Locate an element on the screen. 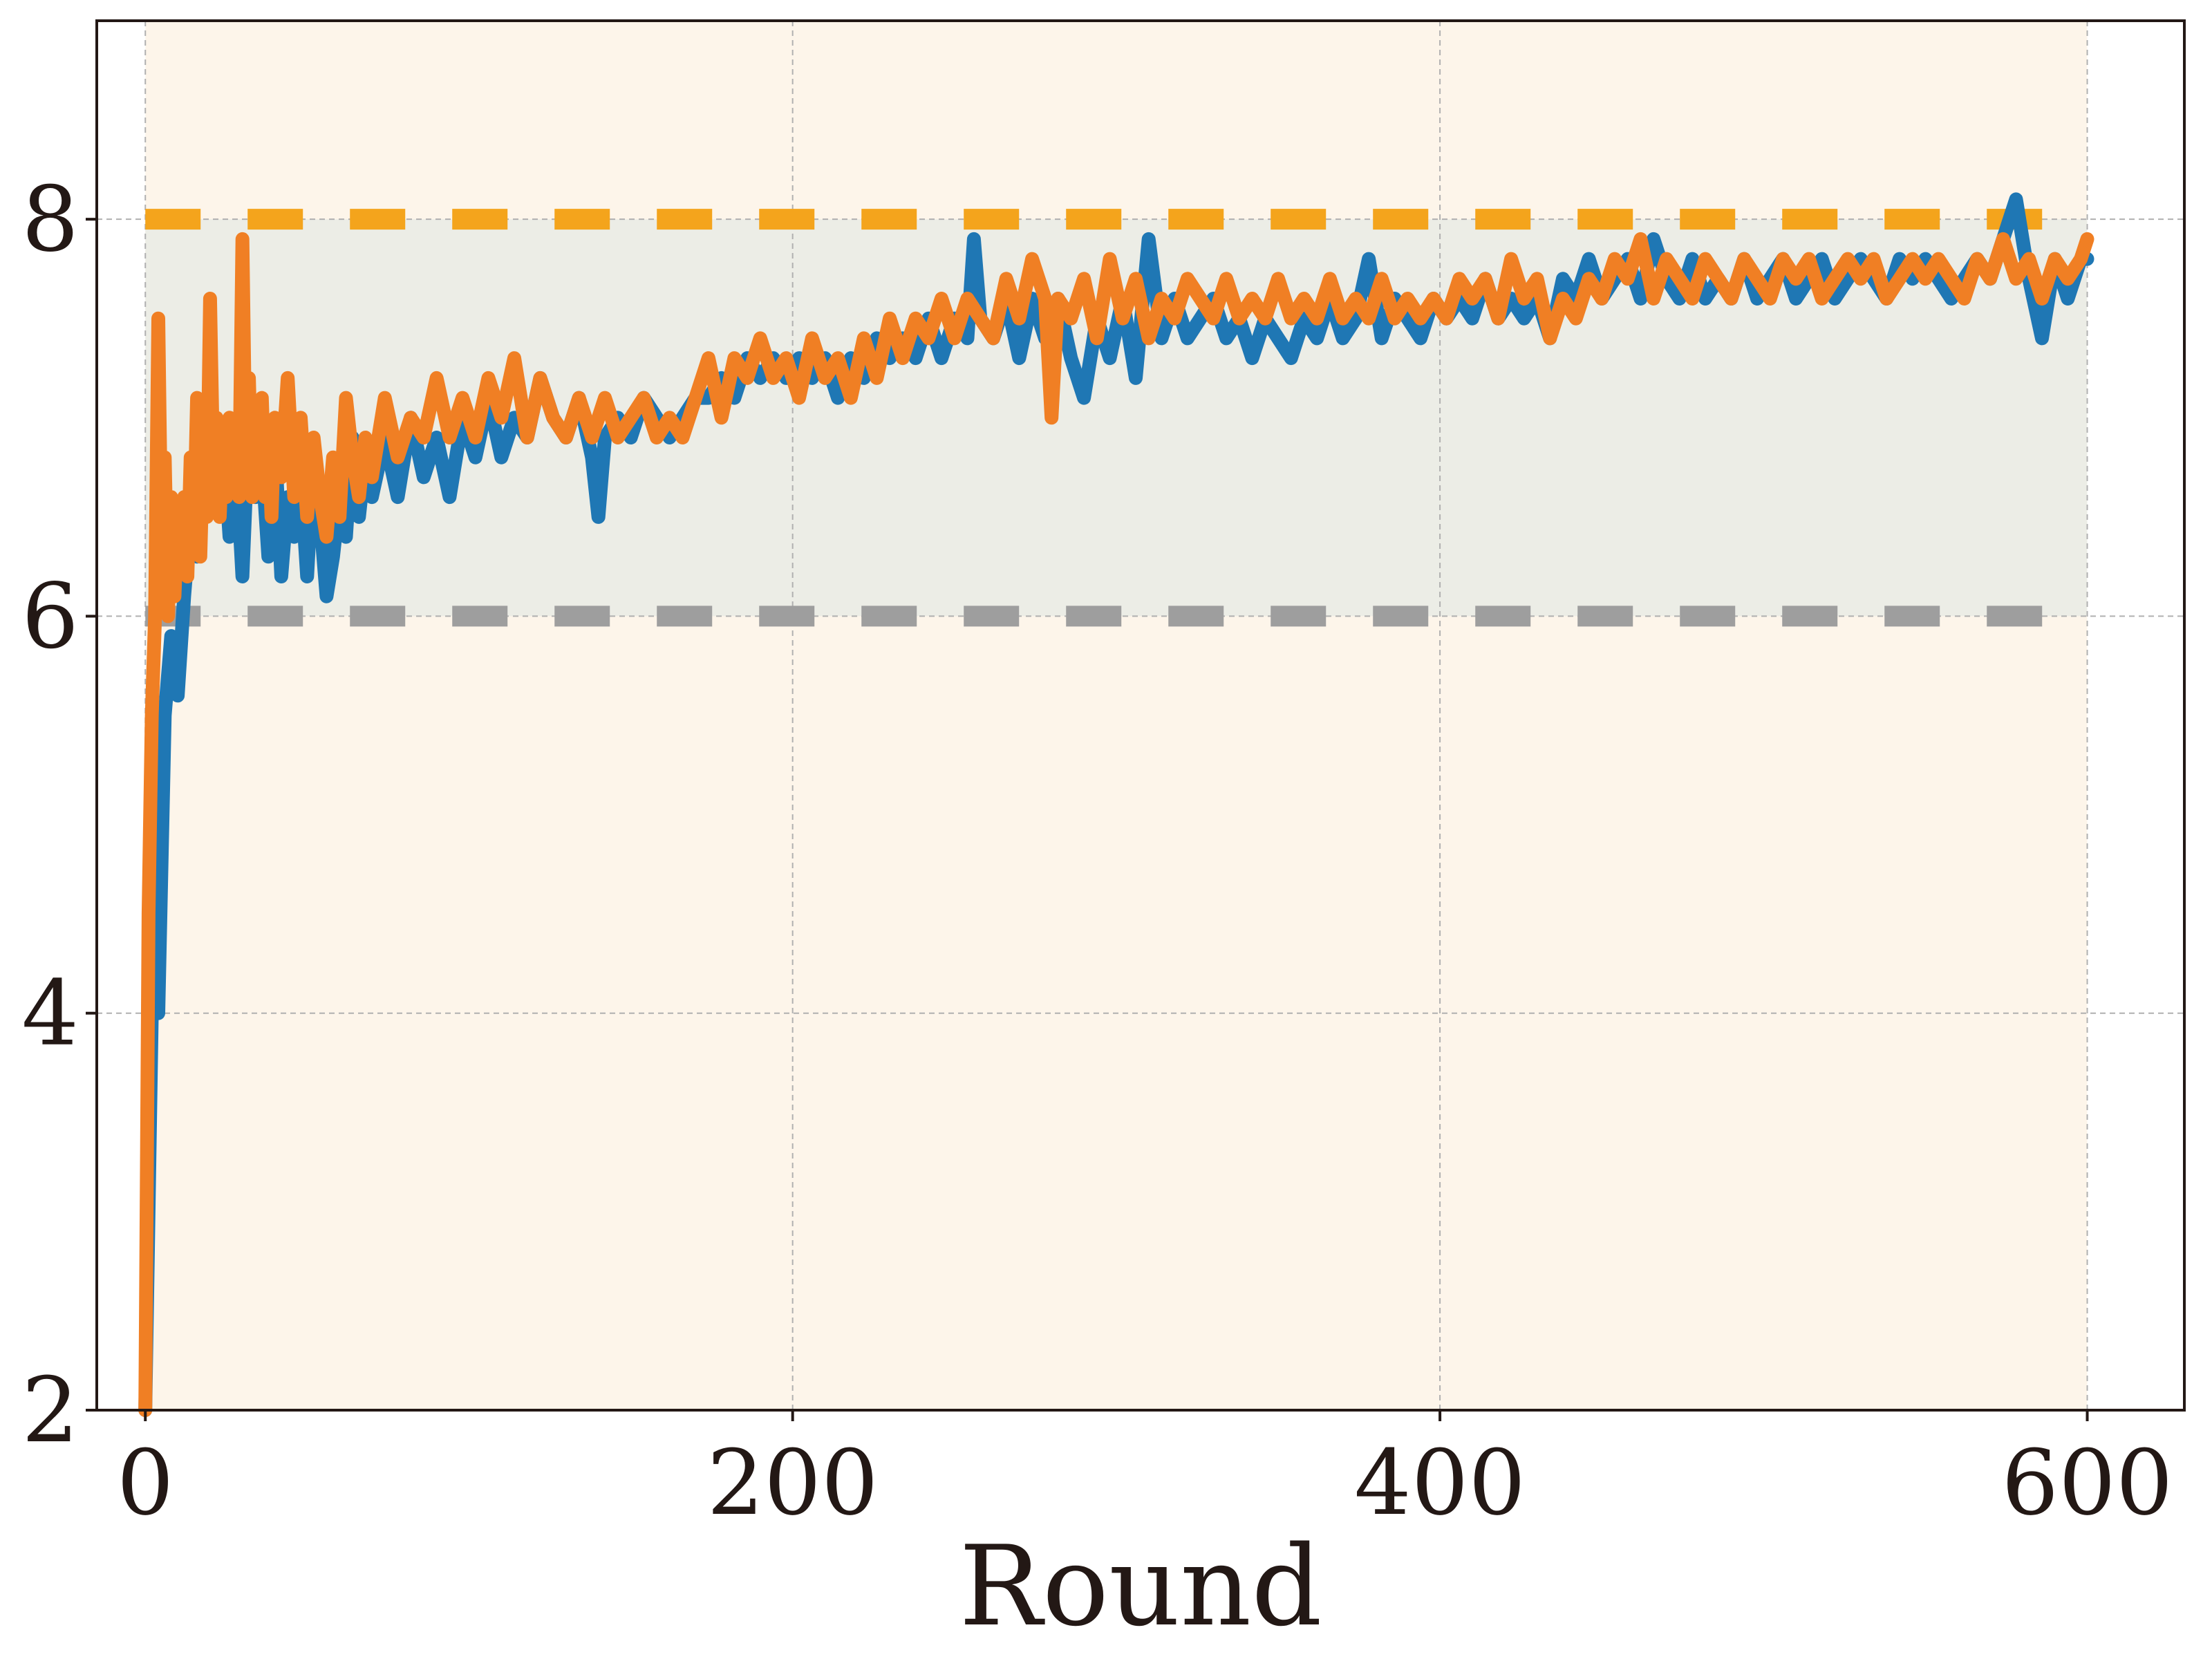 The height and width of the screenshot is (1659, 2212). x-tick-label: 400 is located at coordinates (1440, 1483).